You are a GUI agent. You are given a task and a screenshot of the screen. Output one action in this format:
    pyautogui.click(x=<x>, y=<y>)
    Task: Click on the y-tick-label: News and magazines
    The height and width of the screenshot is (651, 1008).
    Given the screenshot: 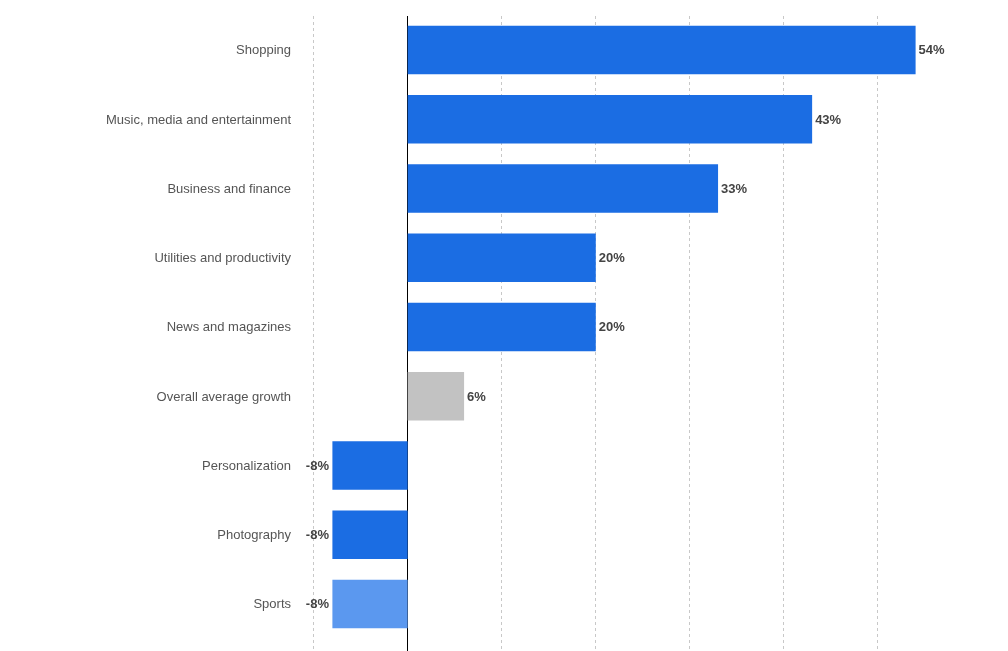 What is the action you would take?
    pyautogui.click(x=229, y=327)
    